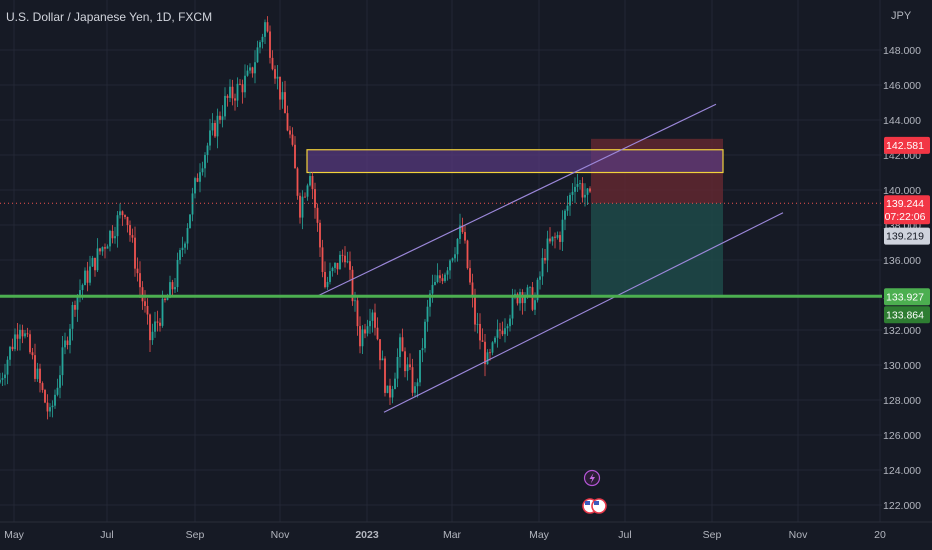 The height and width of the screenshot is (550, 932). I want to click on event-markers, so click(594, 491).